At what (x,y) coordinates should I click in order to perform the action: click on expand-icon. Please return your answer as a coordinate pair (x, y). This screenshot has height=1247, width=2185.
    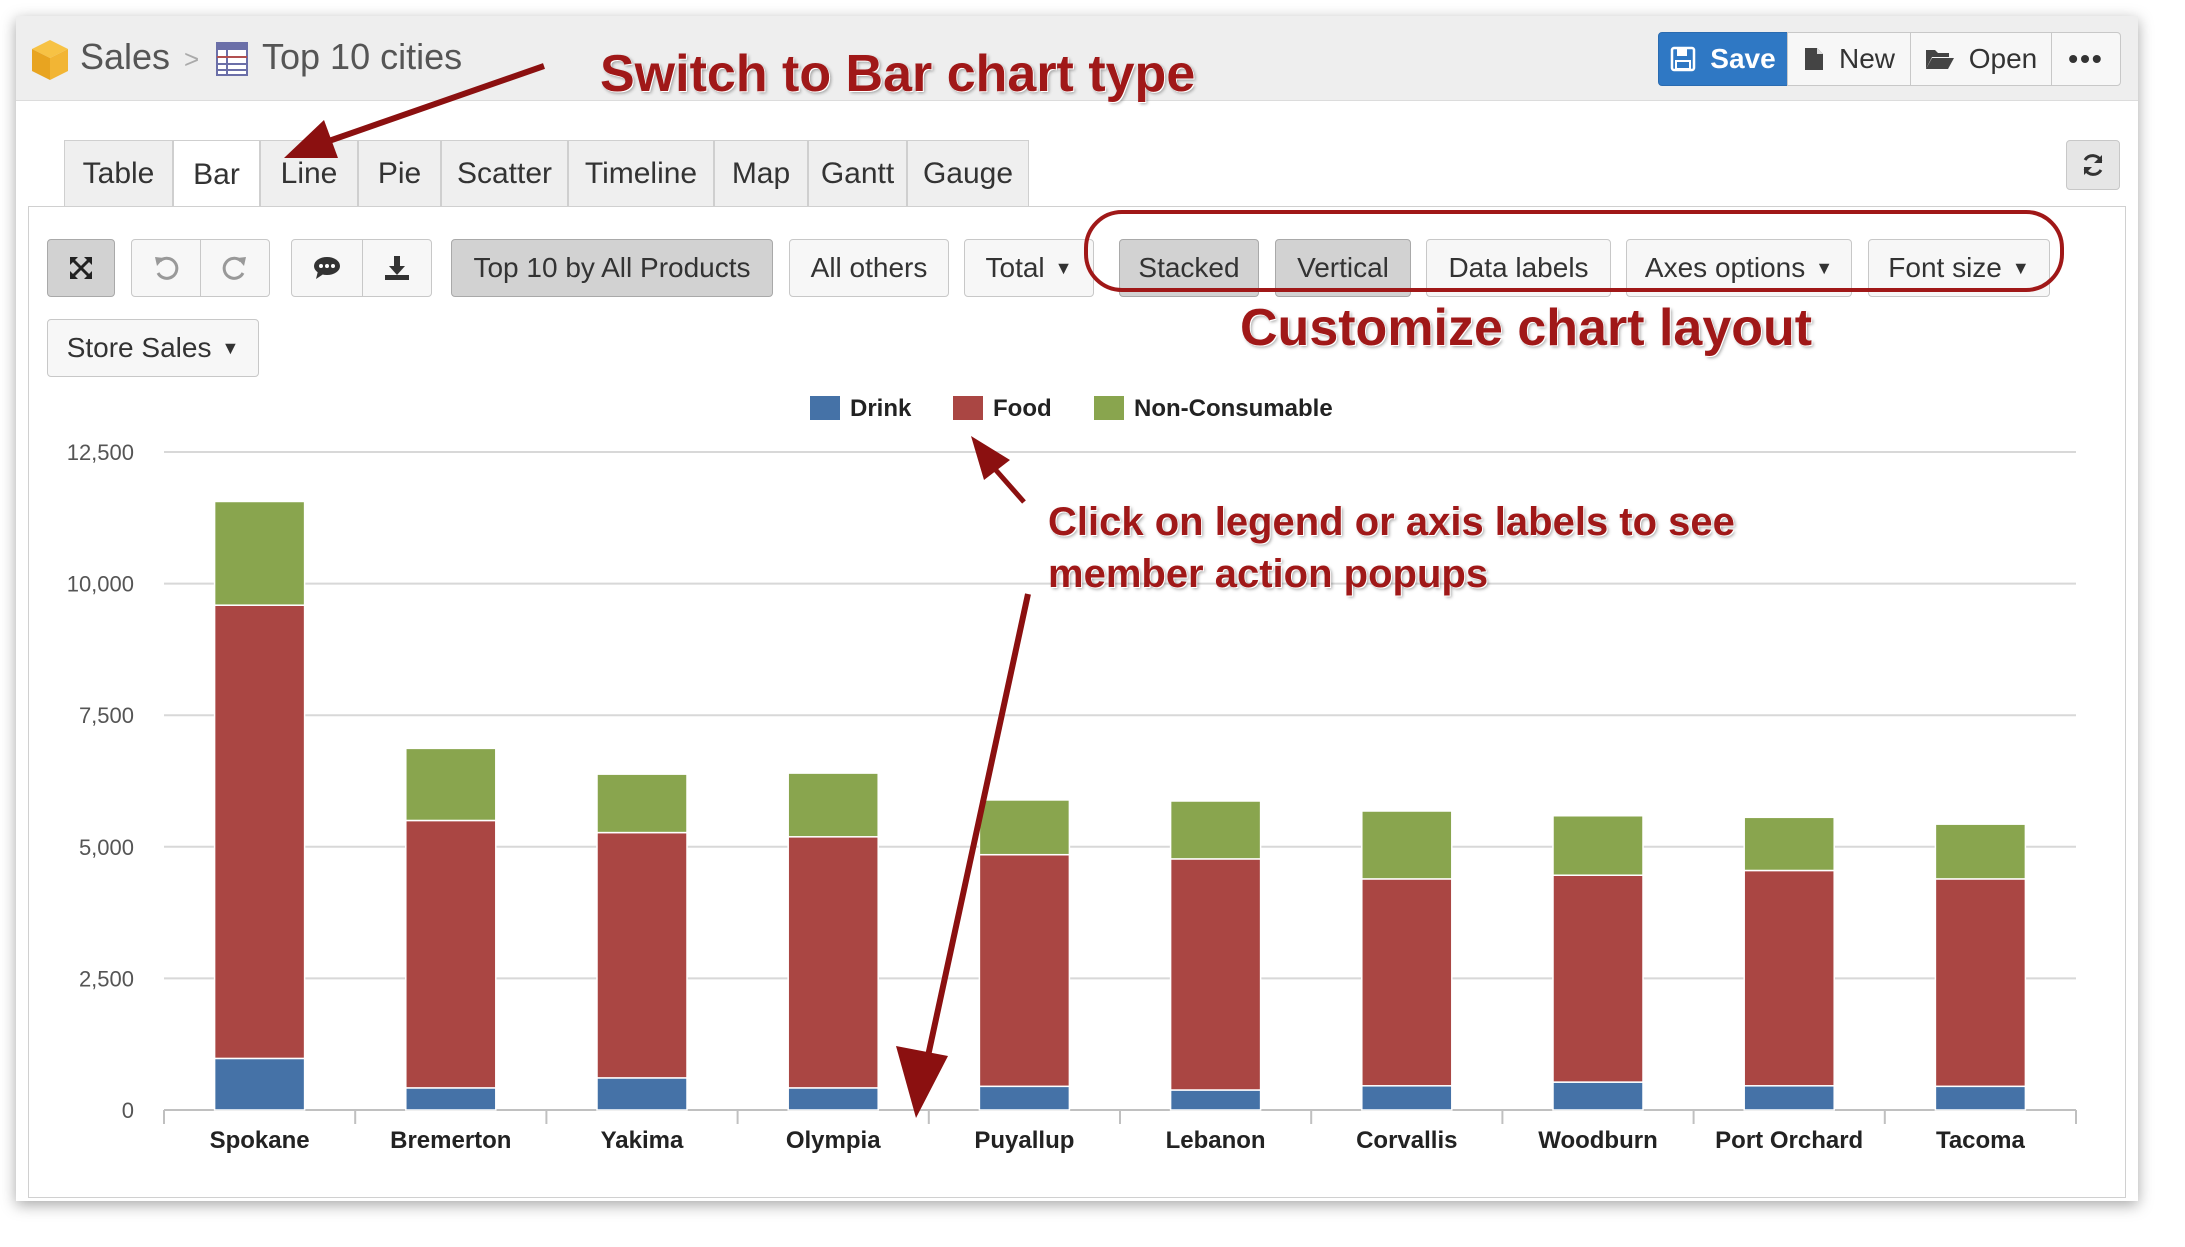
    Looking at the image, I should click on (81, 268).